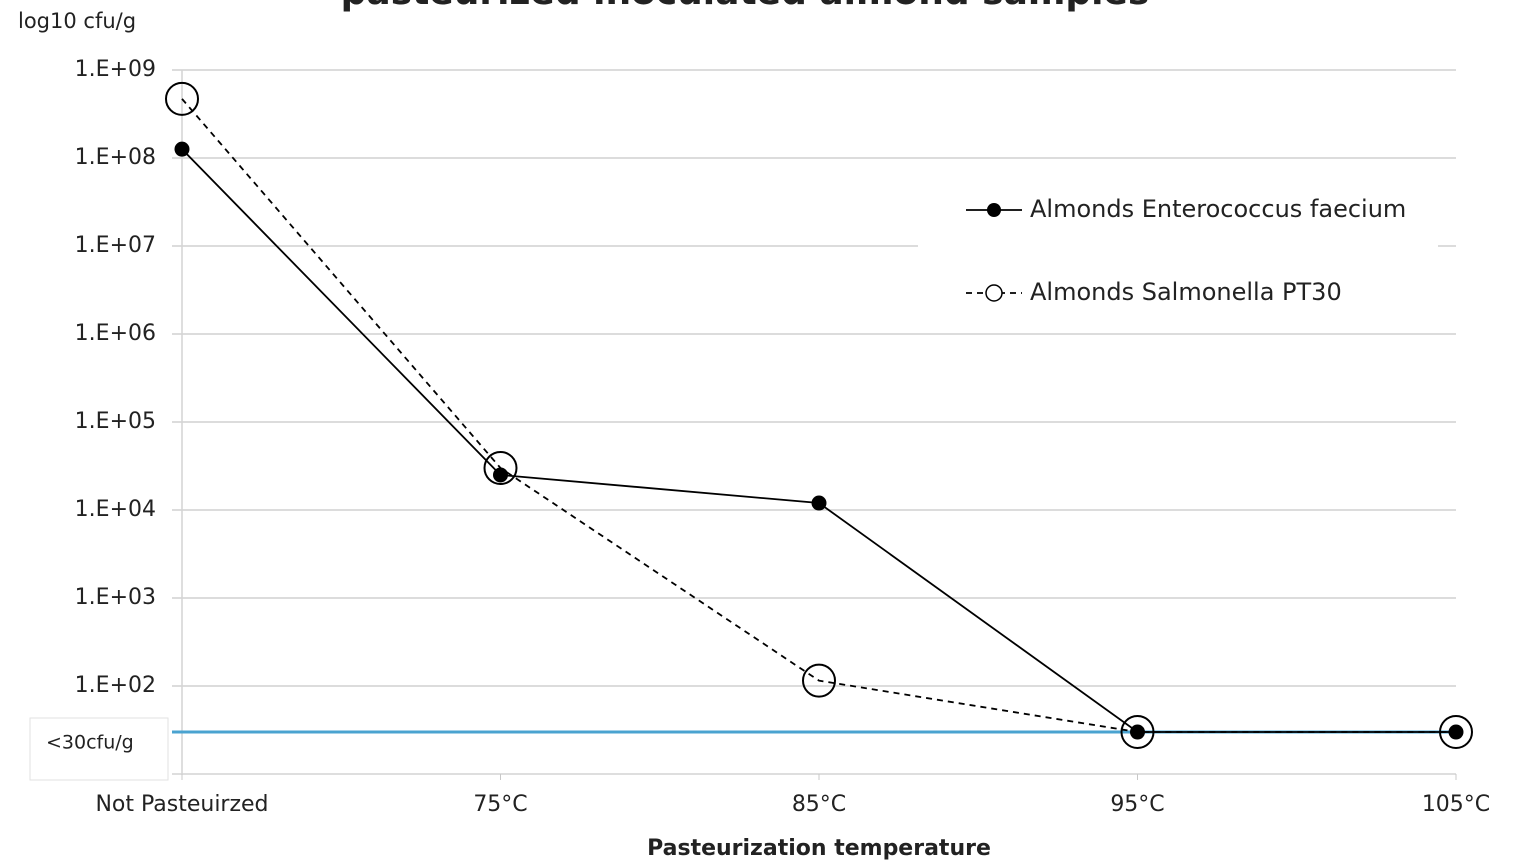 This screenshot has width=1519, height=865. I want to click on y-tick-label: 1.E+05, so click(115, 421).